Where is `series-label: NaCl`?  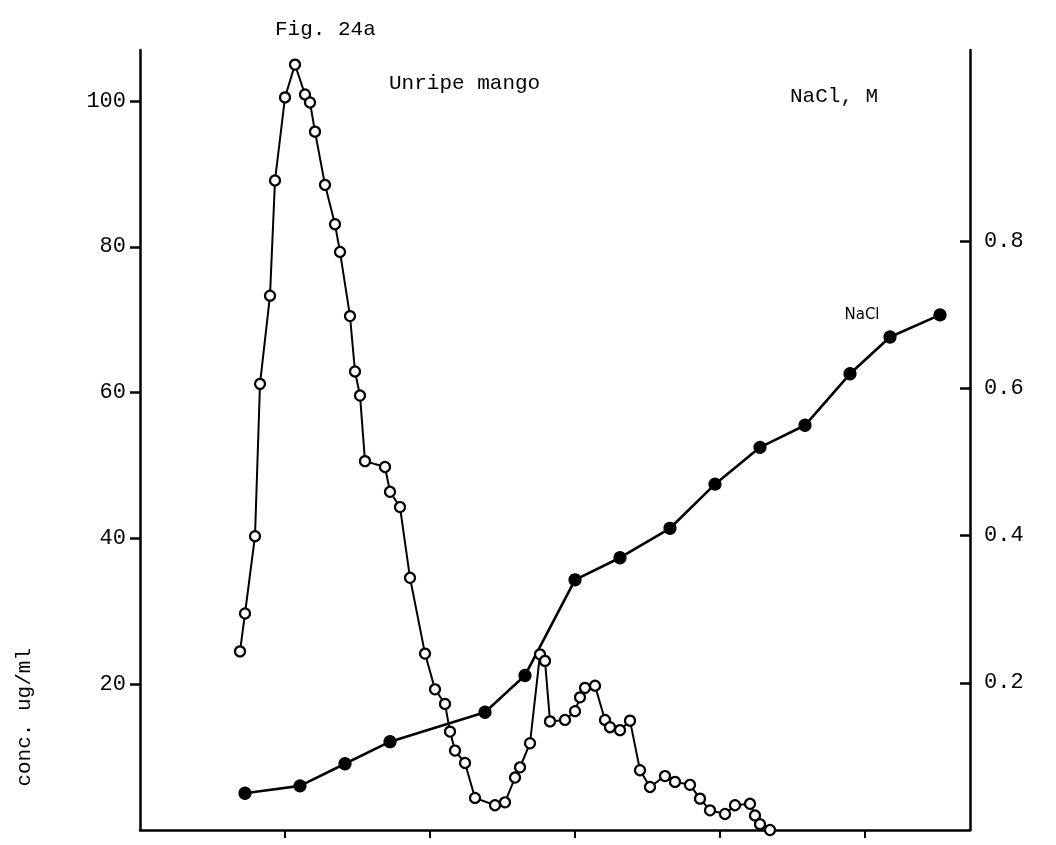
series-label: NaCl is located at coordinates (862, 313).